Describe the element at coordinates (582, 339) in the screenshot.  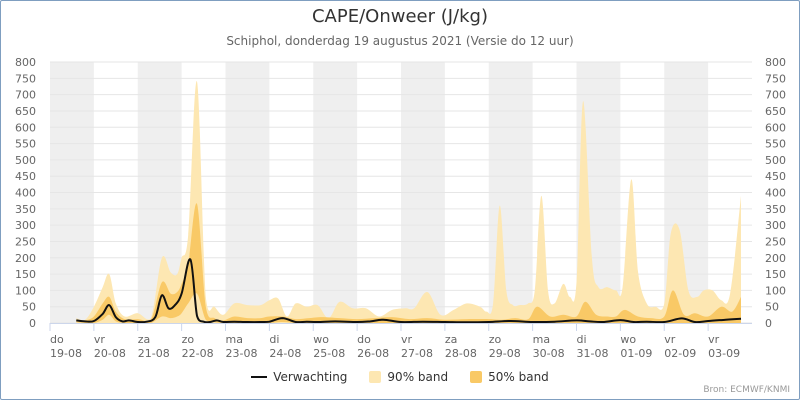
I see `x-tick-day-12: di` at that location.